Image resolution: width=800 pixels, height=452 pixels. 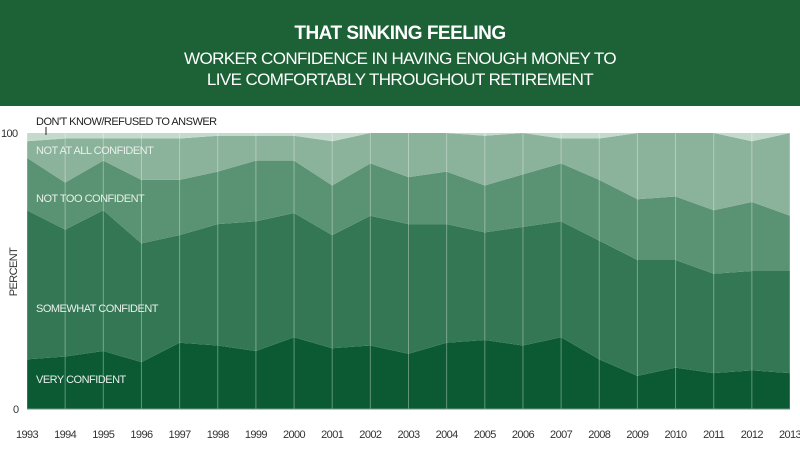 What do you see at coordinates (370, 435) in the screenshot?
I see `x-tick-2002: 2002` at bounding box center [370, 435].